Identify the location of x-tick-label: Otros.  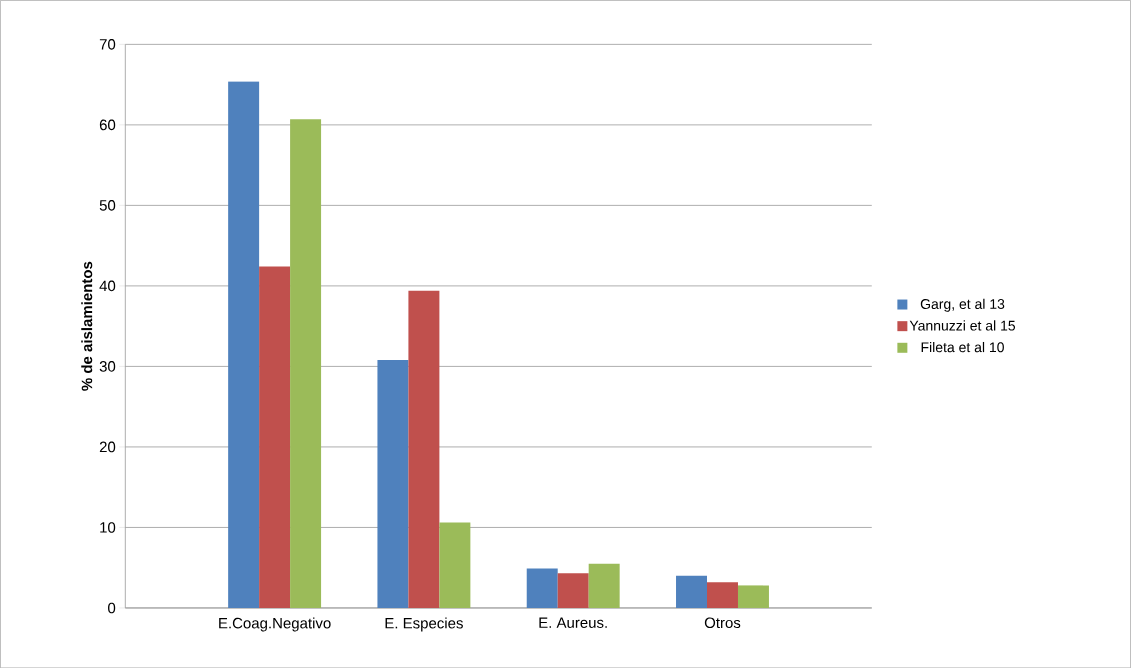
(722, 622).